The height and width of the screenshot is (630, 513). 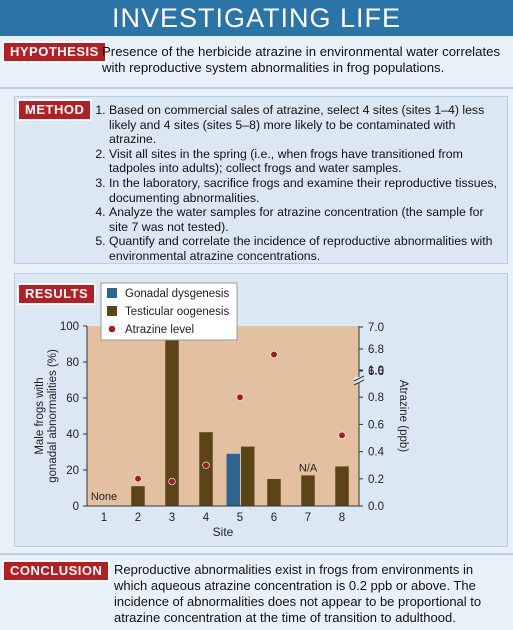 What do you see at coordinates (308, 518) in the screenshot?
I see `x-tick-label: 7` at bounding box center [308, 518].